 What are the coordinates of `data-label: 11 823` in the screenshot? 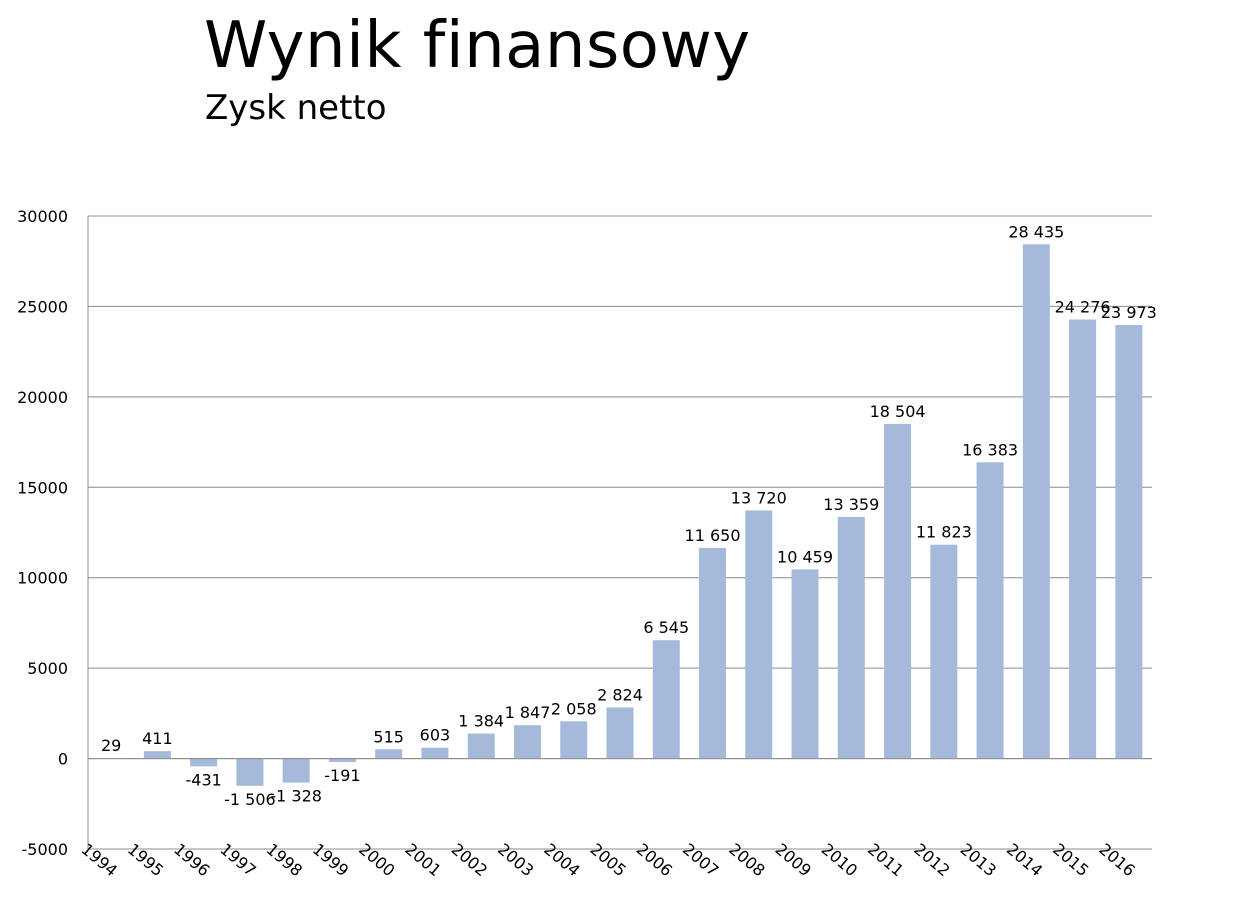 It's located at (944, 532).